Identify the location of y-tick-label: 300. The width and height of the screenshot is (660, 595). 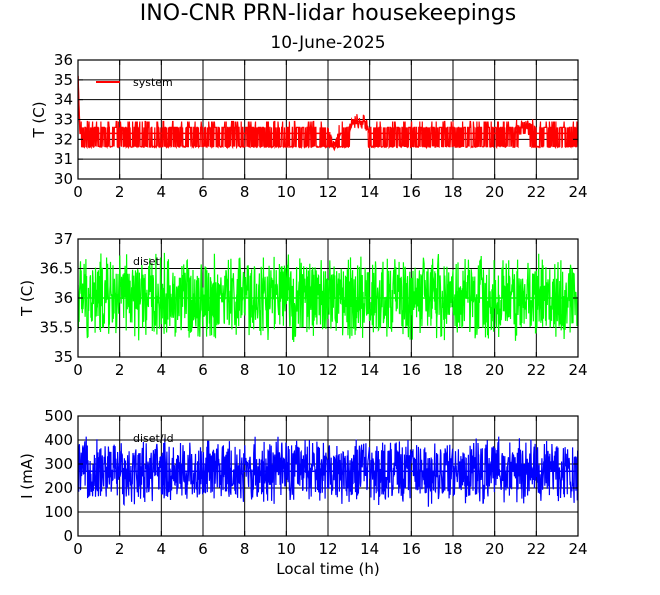
(58, 464).